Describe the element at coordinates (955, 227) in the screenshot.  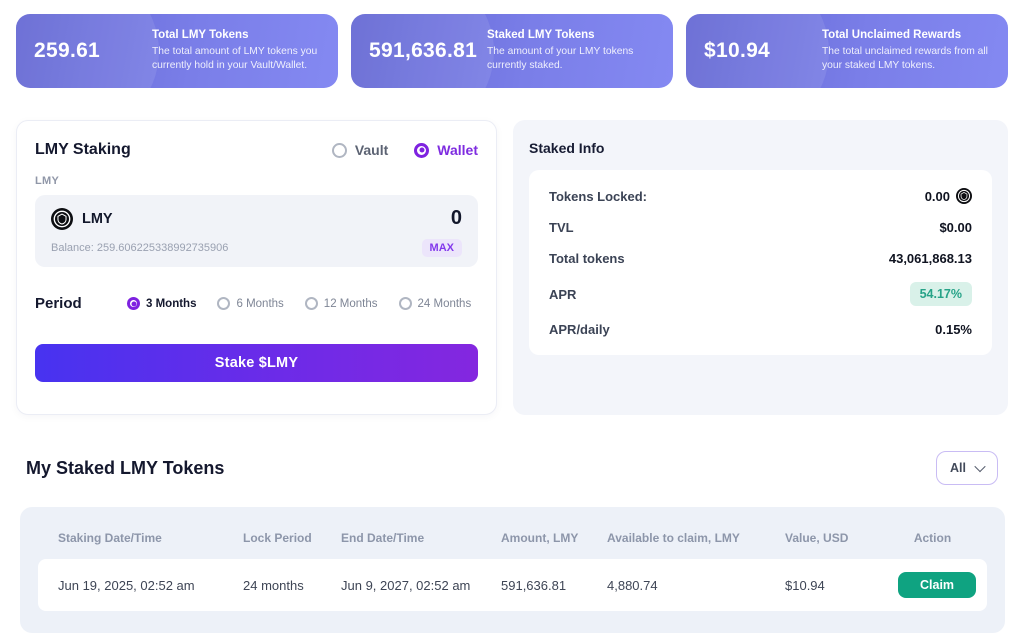
I see `info-value: $0.00` at that location.